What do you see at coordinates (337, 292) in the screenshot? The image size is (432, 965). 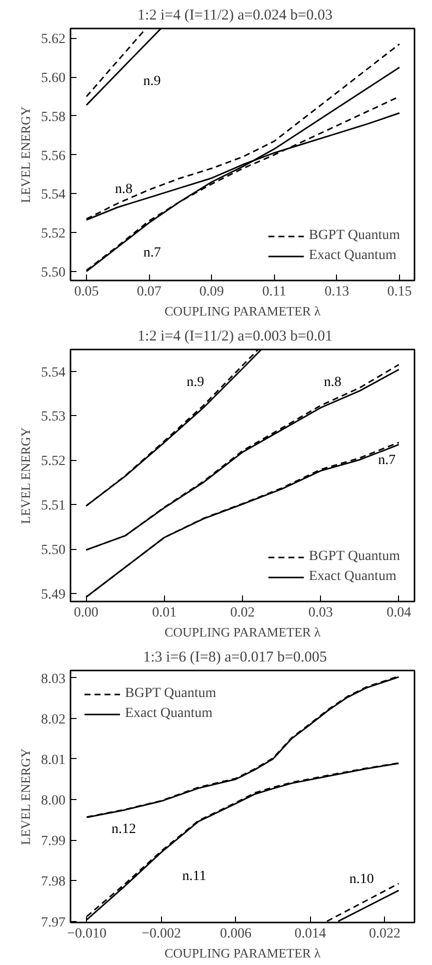 I see `x-tick-label: 0.13` at bounding box center [337, 292].